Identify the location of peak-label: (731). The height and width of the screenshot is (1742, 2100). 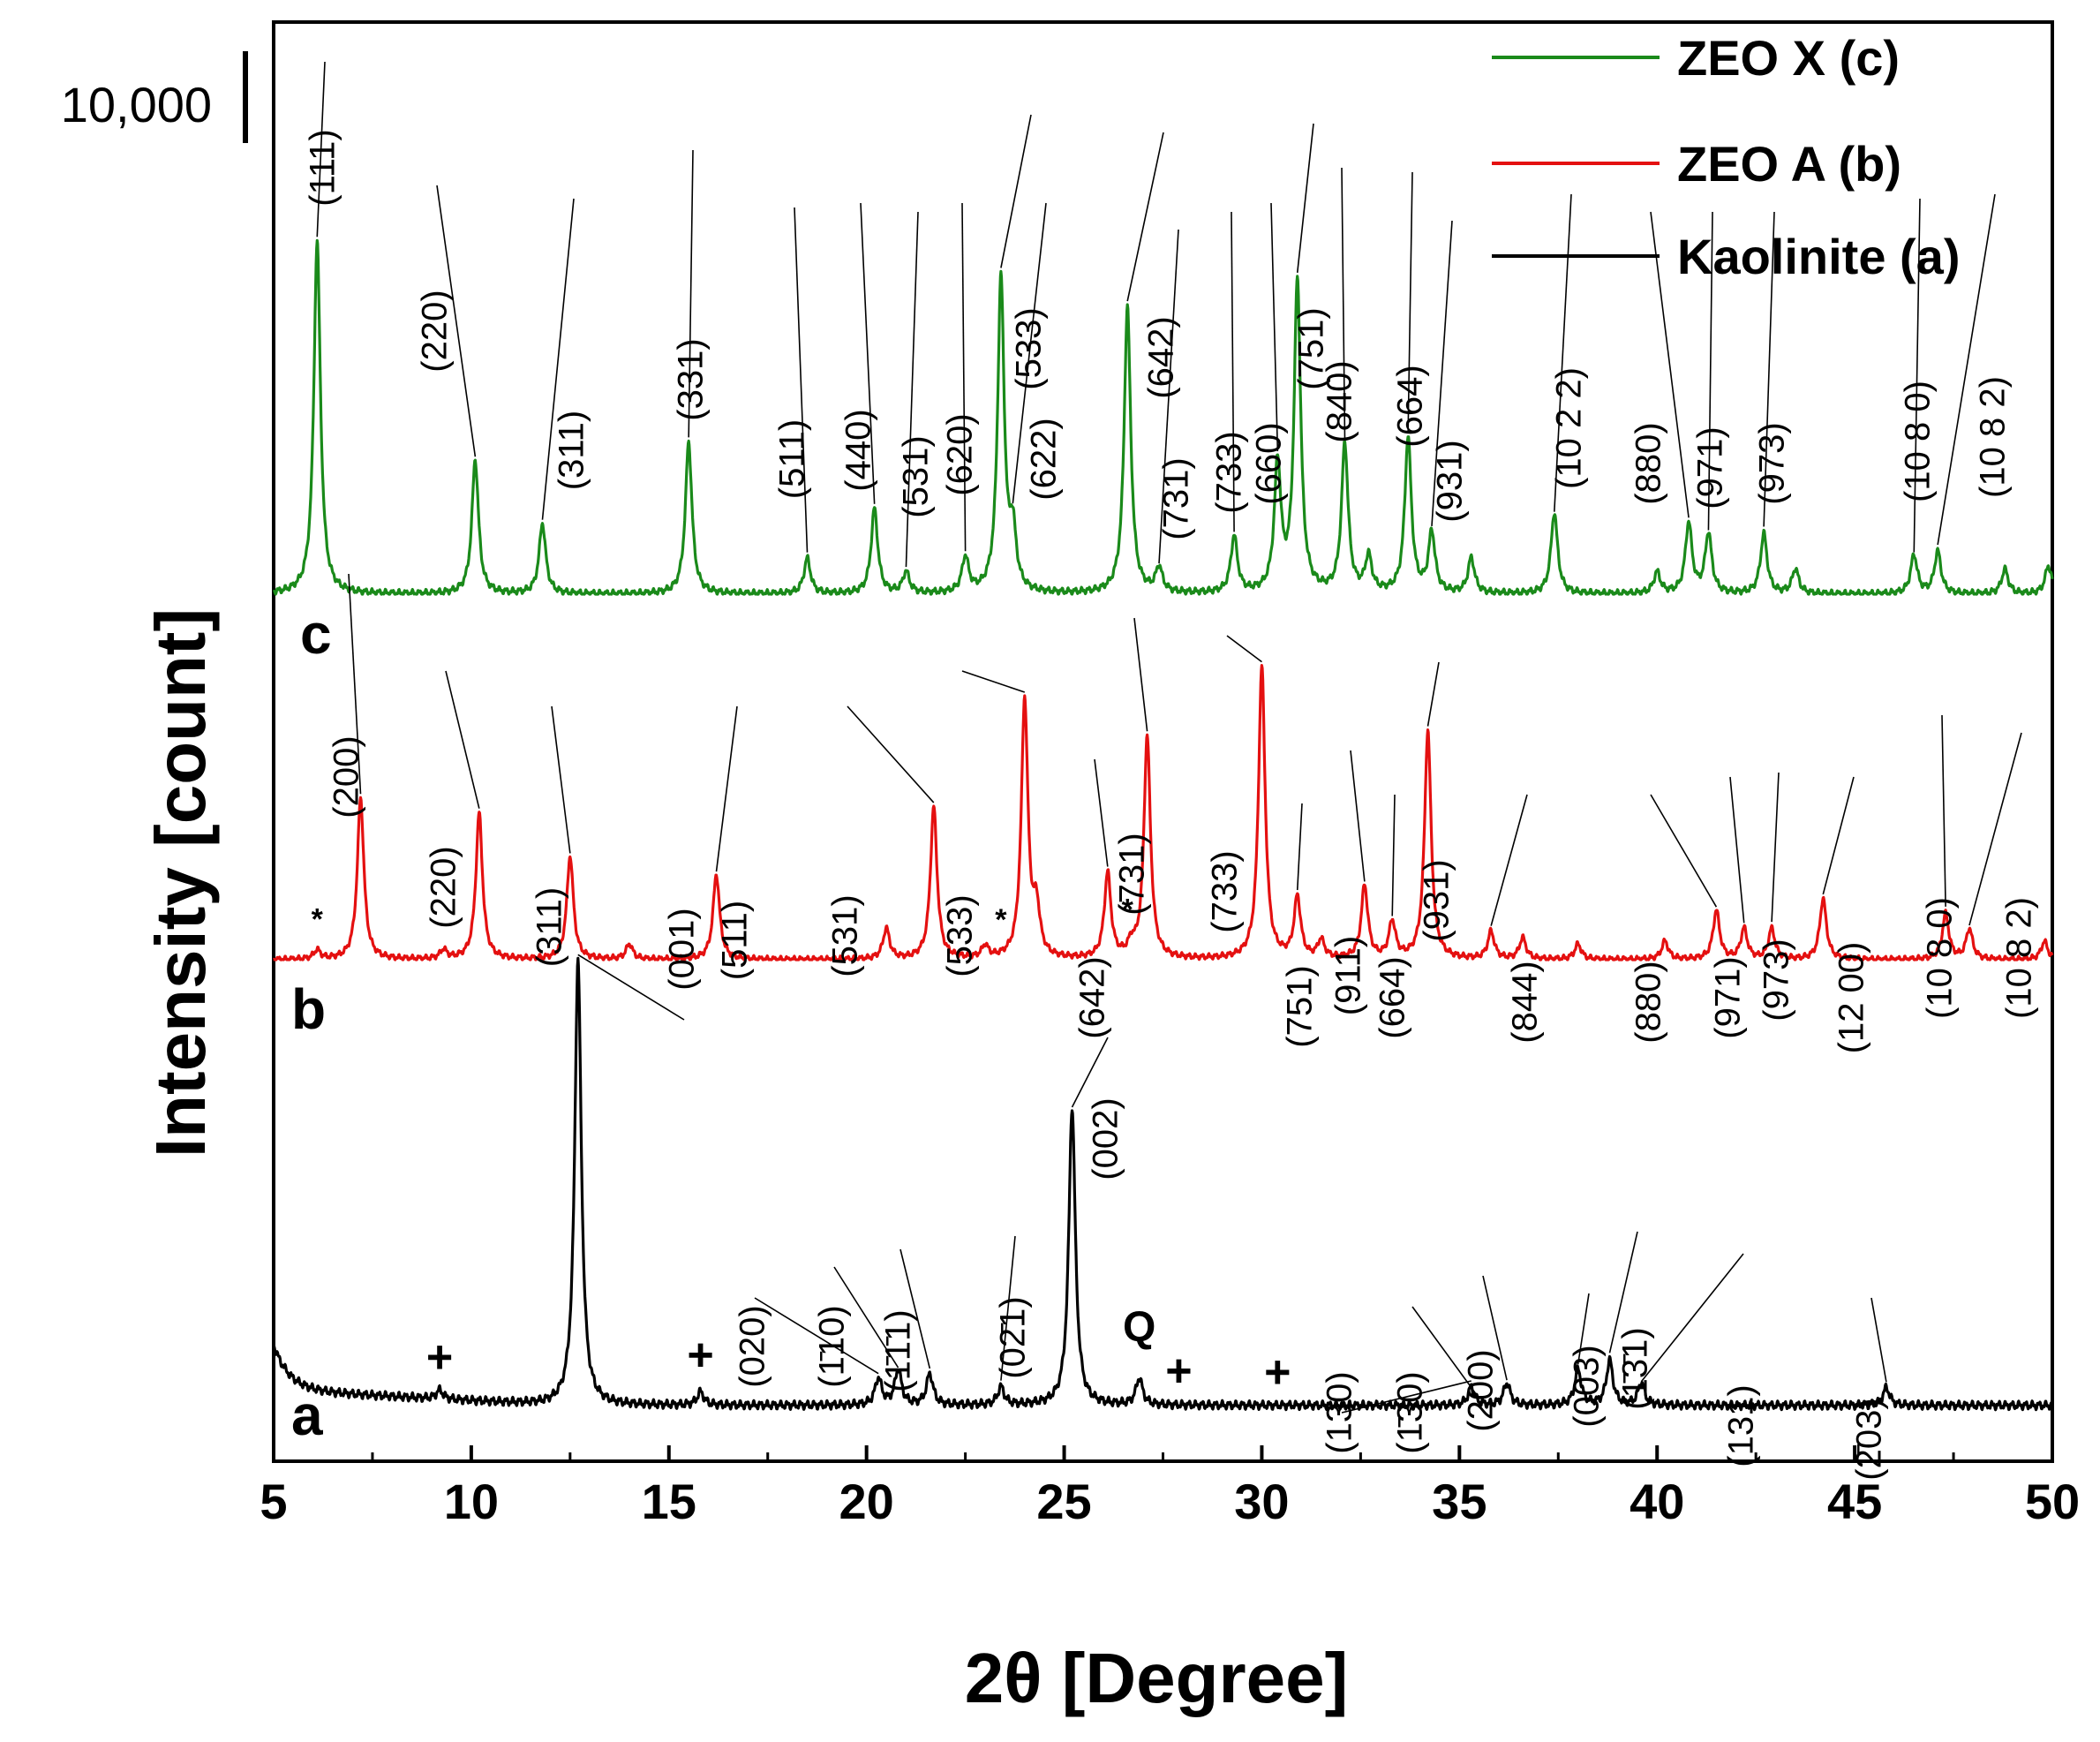
(1132, 874).